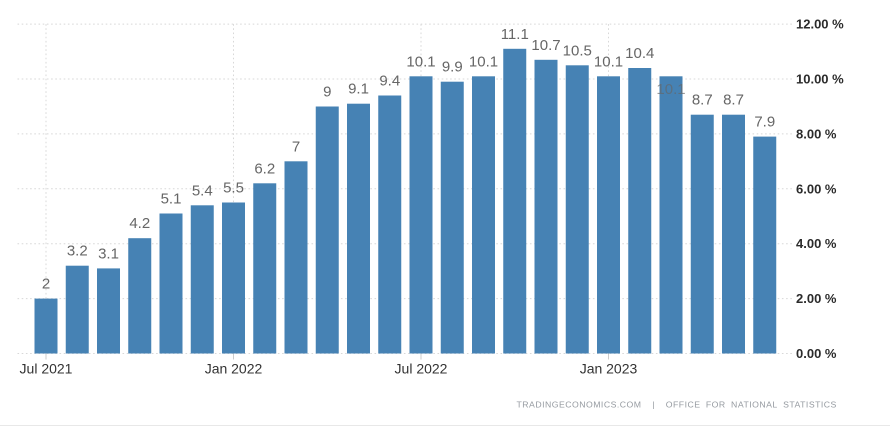 Image resolution: width=890 pixels, height=430 pixels. Describe the element at coordinates (577, 50) in the screenshot. I see `svg-text: 10.5` at that location.